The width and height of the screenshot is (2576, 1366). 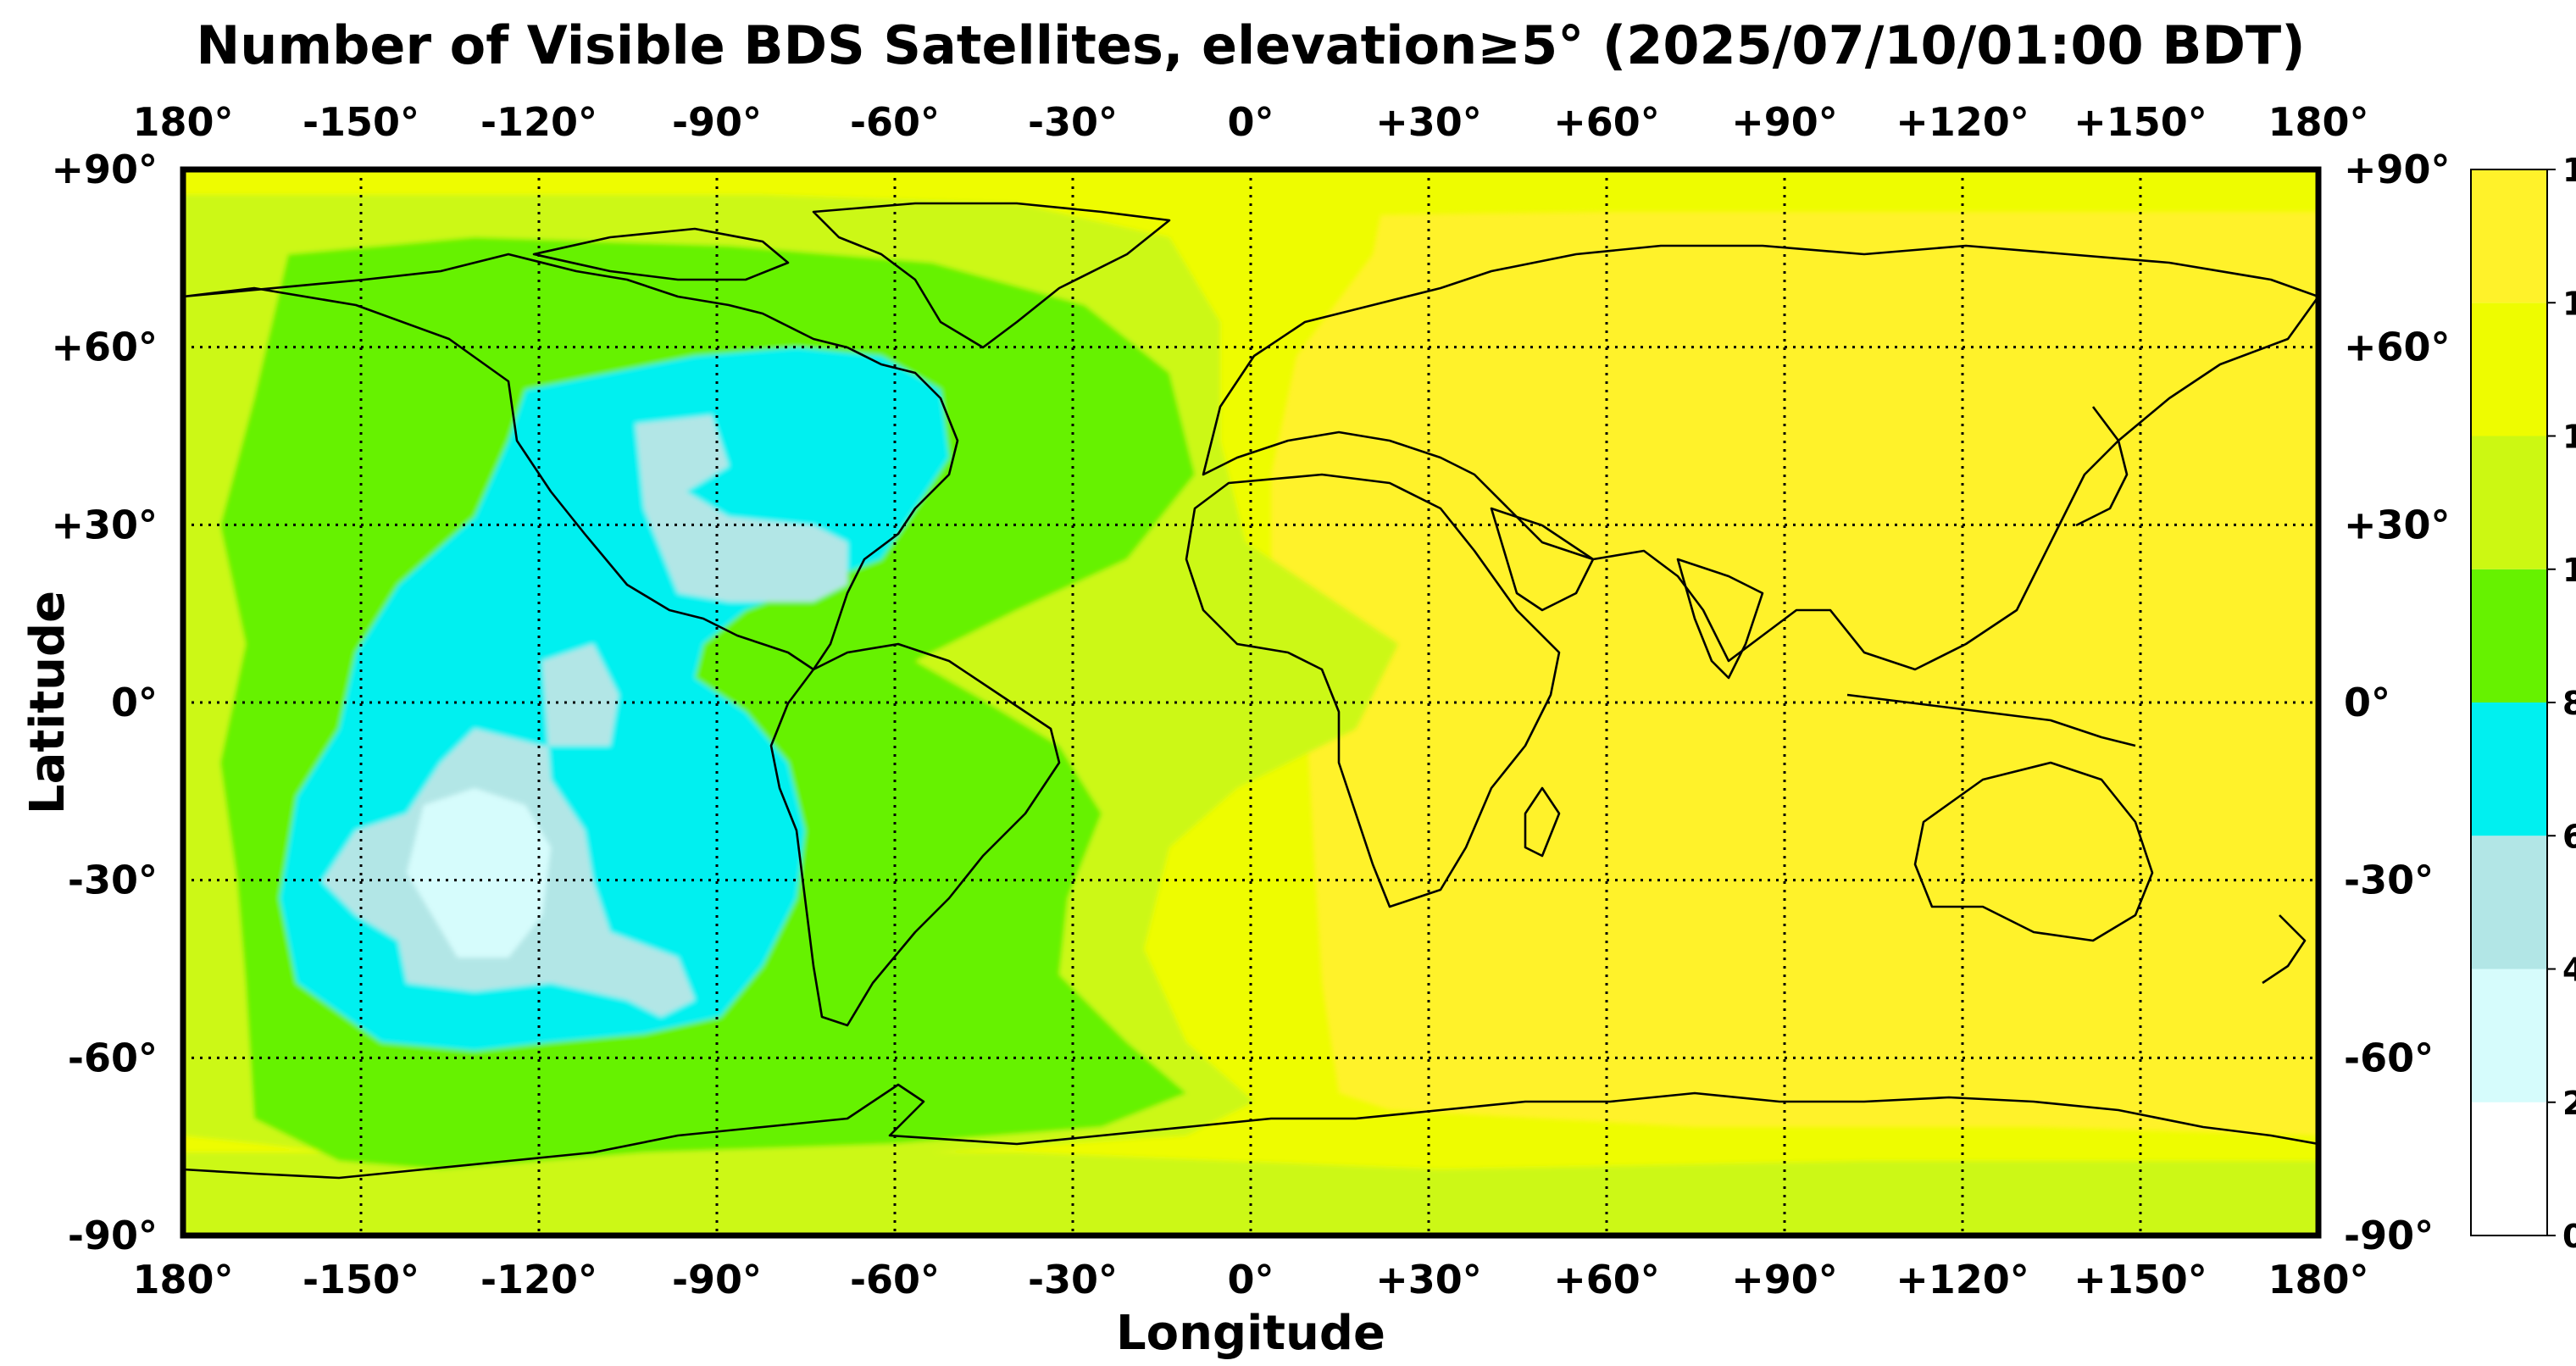 I want to click on coast-africa, so click(x=1373, y=690).